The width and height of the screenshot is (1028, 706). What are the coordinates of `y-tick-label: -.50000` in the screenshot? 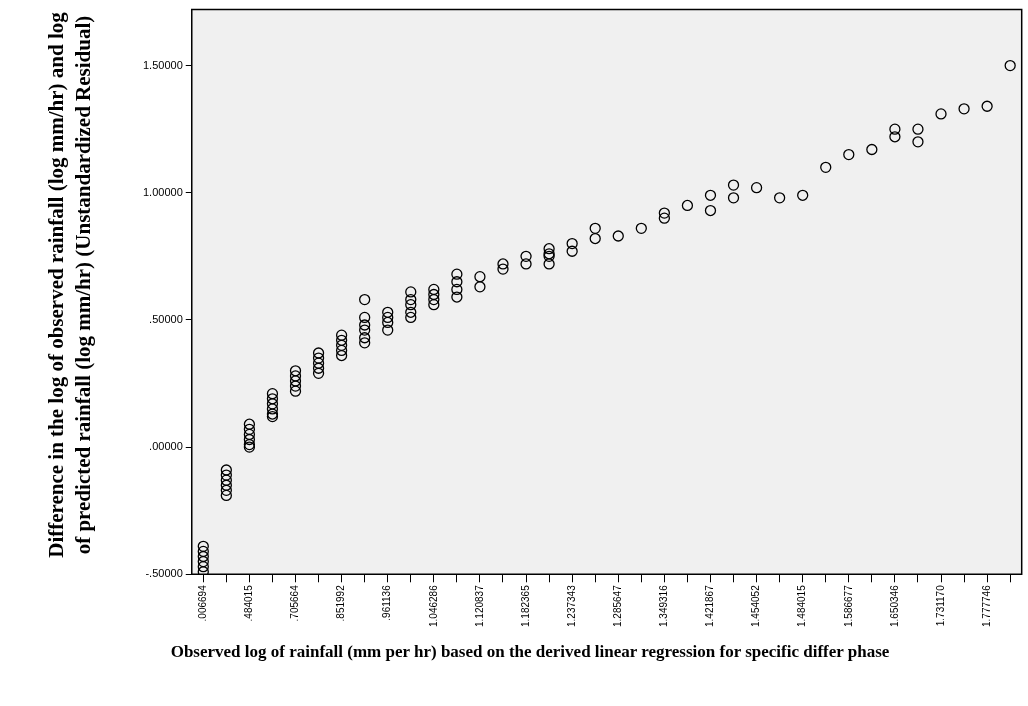 It's located at (164, 573).